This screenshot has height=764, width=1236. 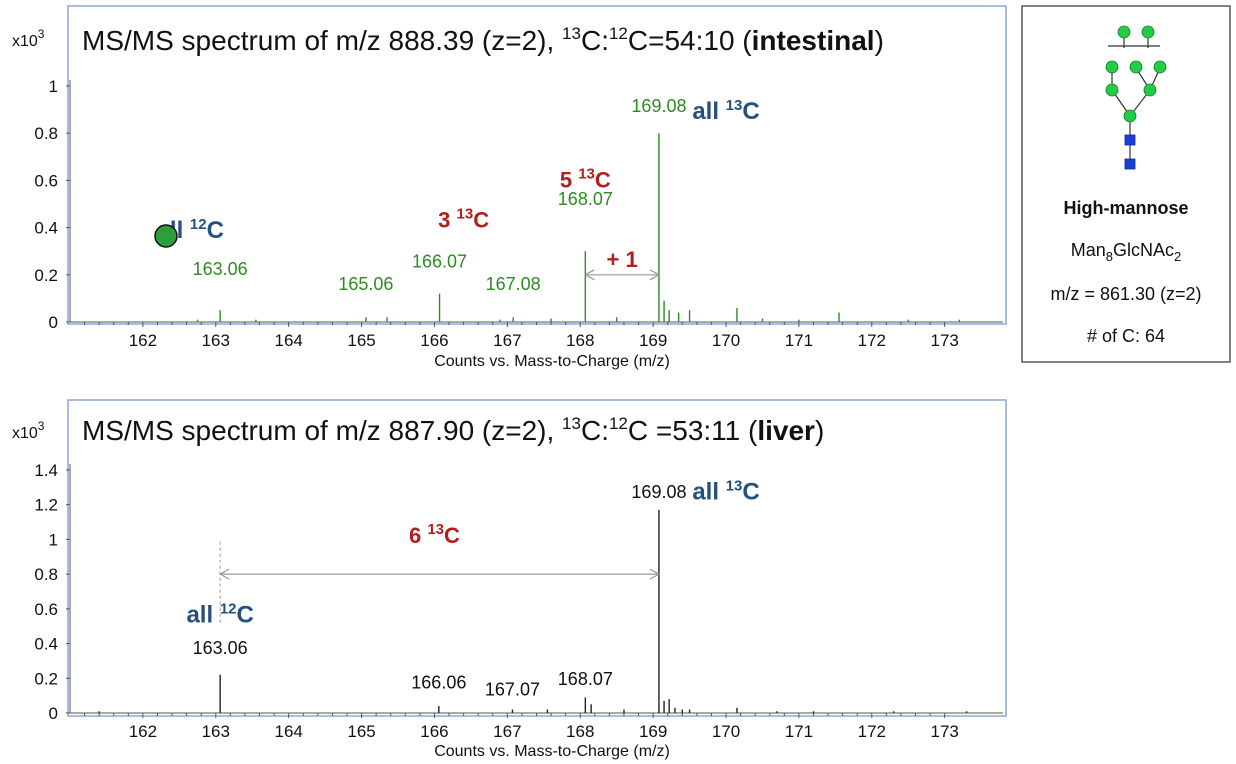 I want to click on peak-label: 166.07, so click(x=439, y=262).